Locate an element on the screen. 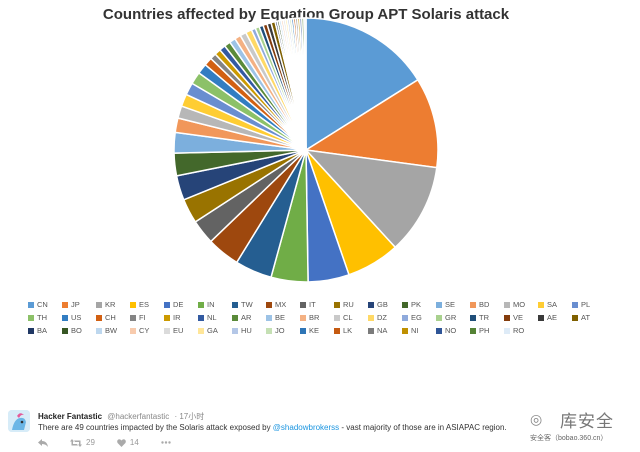  legend-item-sa: SA is located at coordinates (555, 304).